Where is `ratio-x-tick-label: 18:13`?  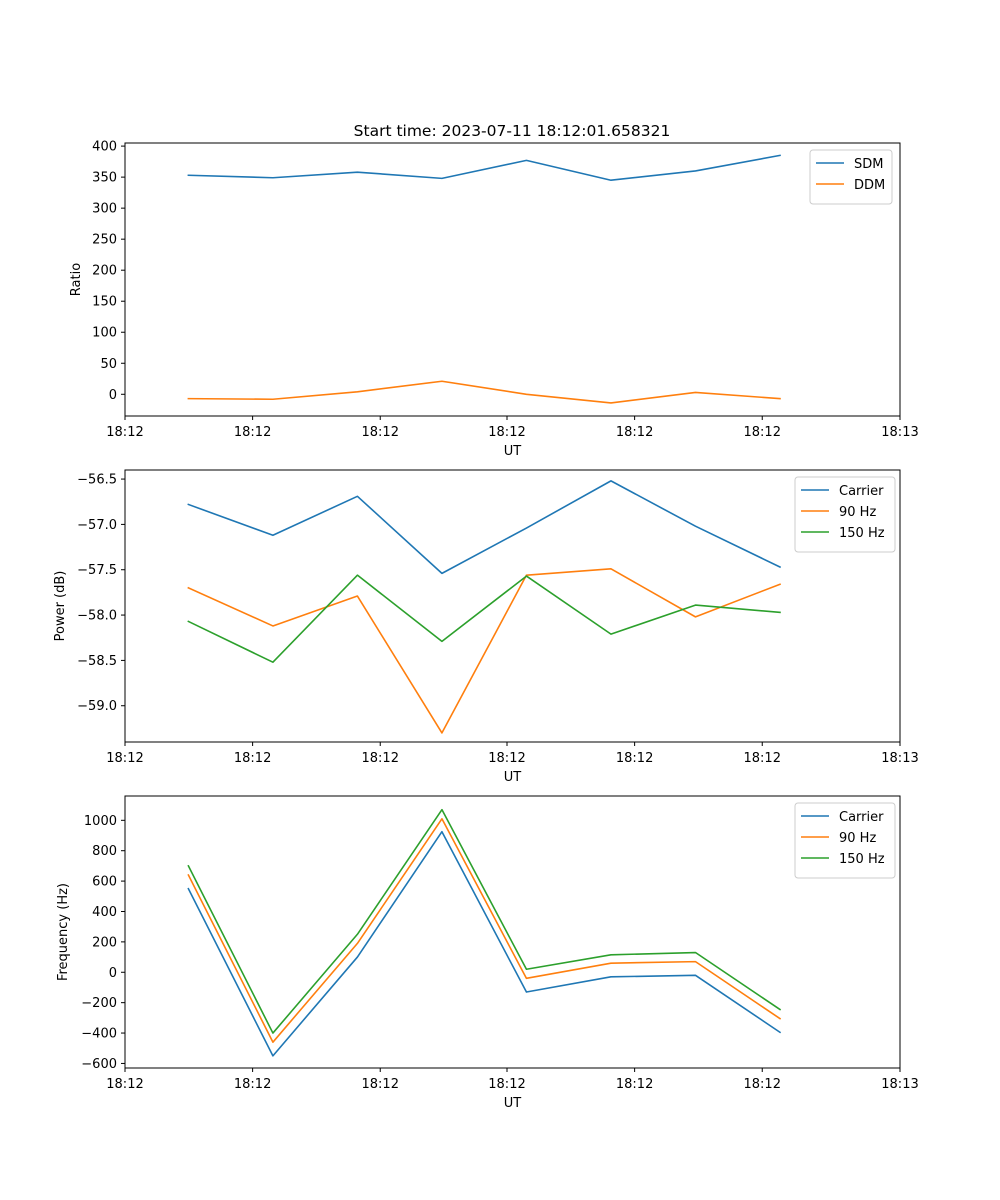
ratio-x-tick-label: 18:13 is located at coordinates (899, 432).